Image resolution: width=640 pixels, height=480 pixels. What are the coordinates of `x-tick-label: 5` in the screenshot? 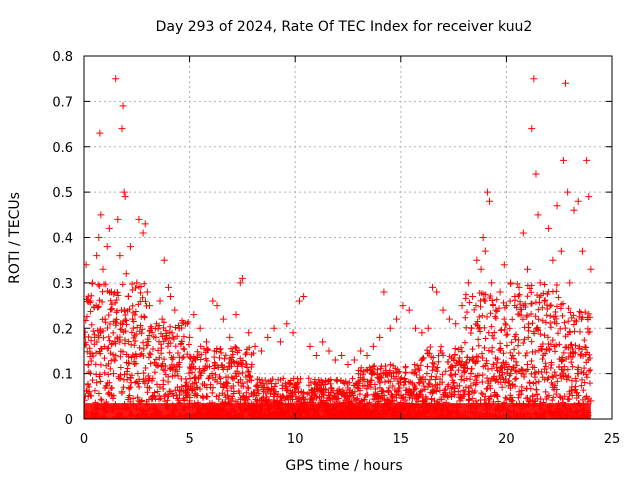 It's located at (189, 439).